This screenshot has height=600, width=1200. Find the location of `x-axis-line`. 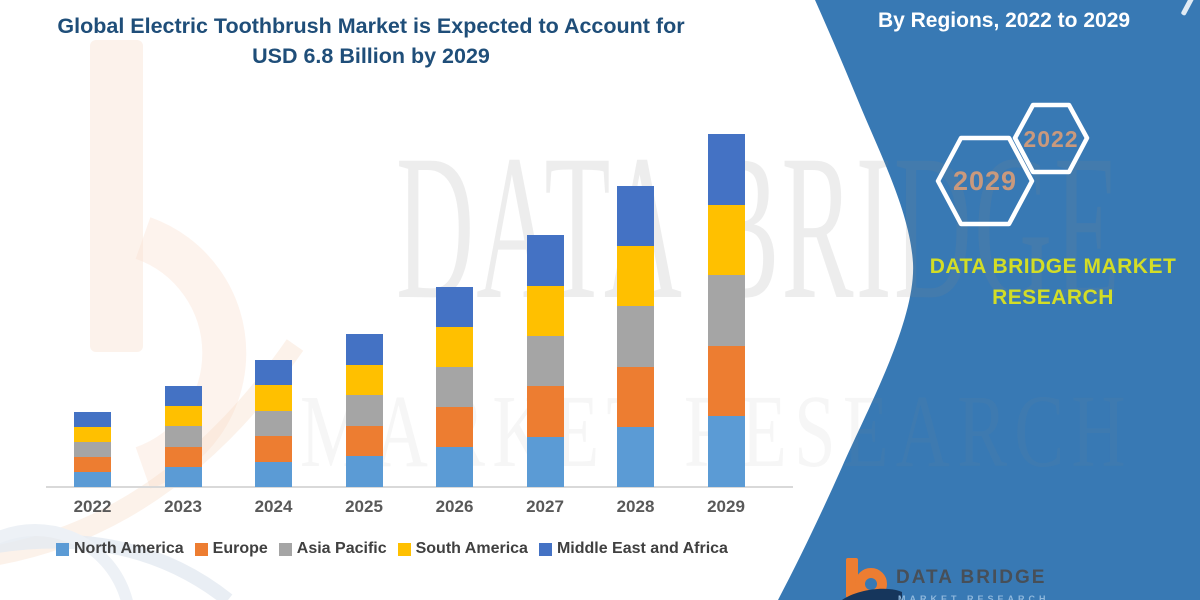

x-axis-line is located at coordinates (419, 487).